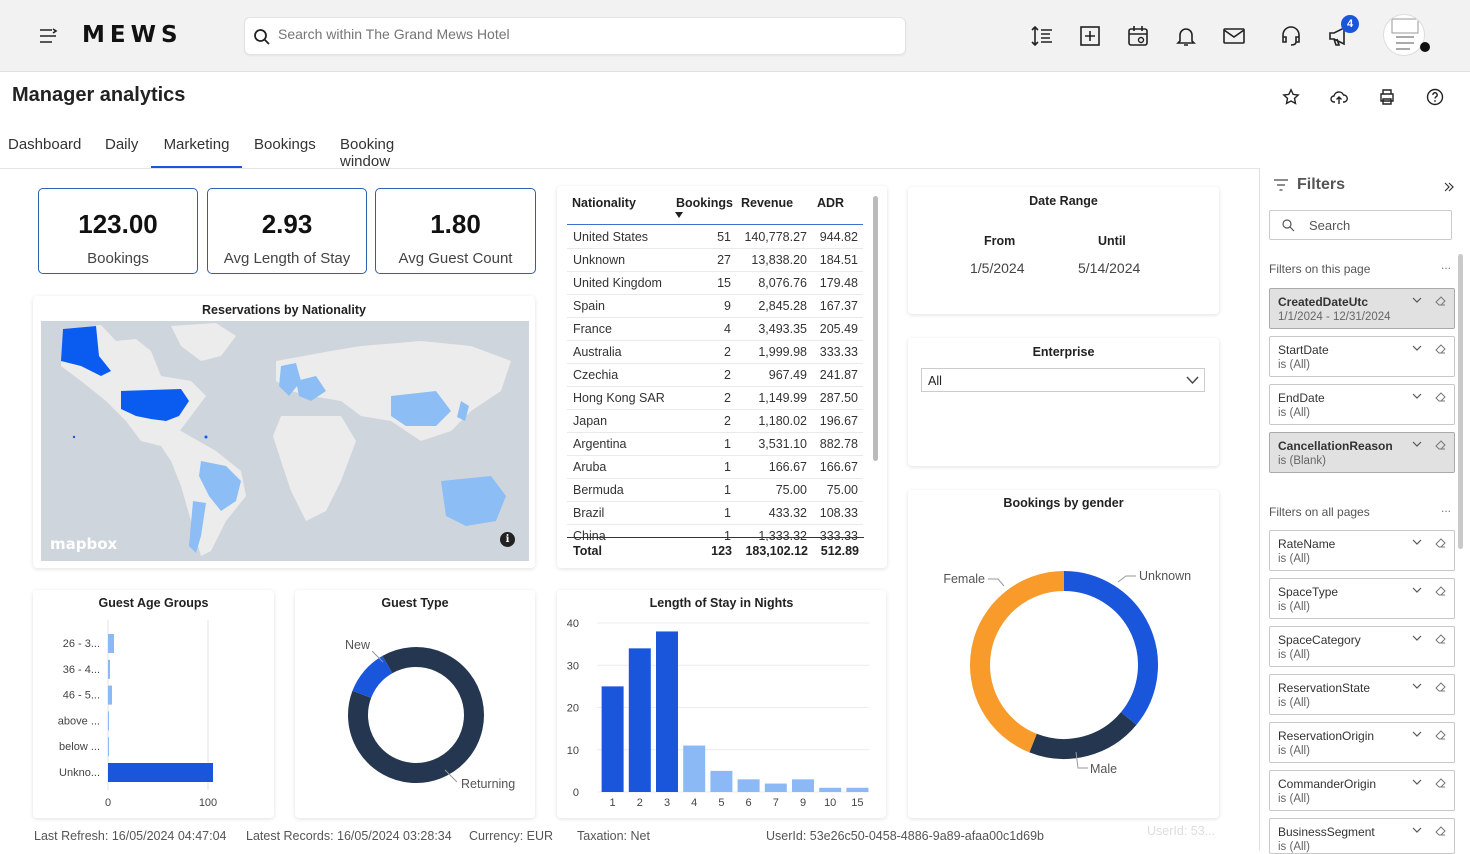  I want to click on headset-icon, so click(1291, 36).